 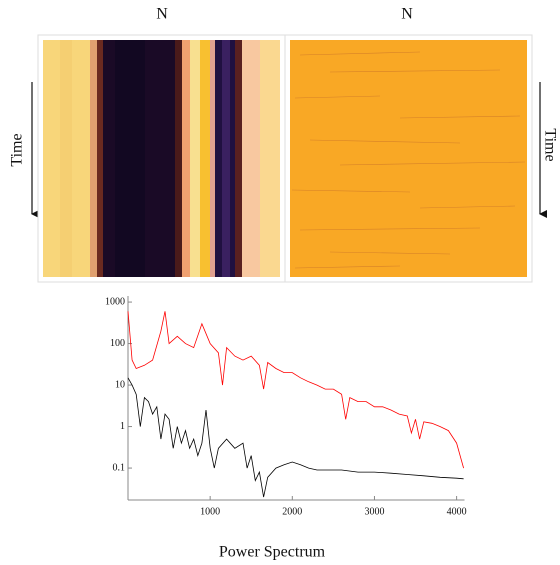 I want to click on chart-caption: Power Spectrum, so click(x=272, y=552).